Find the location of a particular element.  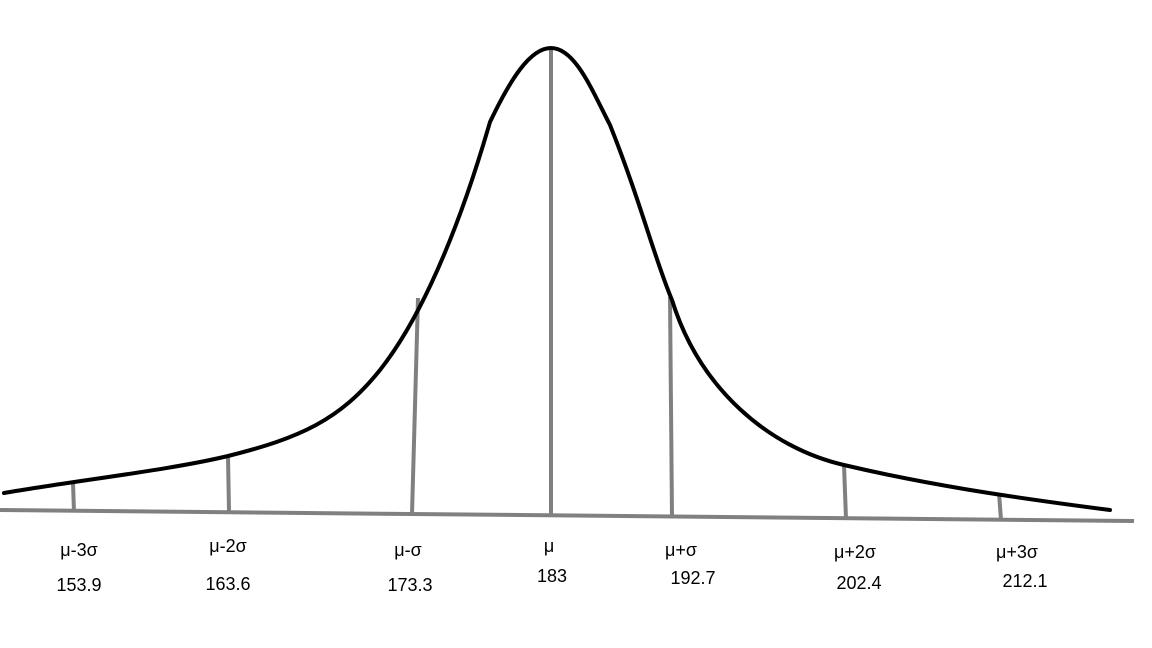

label-mu-plus-sigma: μ+σ is located at coordinates (681, 550).